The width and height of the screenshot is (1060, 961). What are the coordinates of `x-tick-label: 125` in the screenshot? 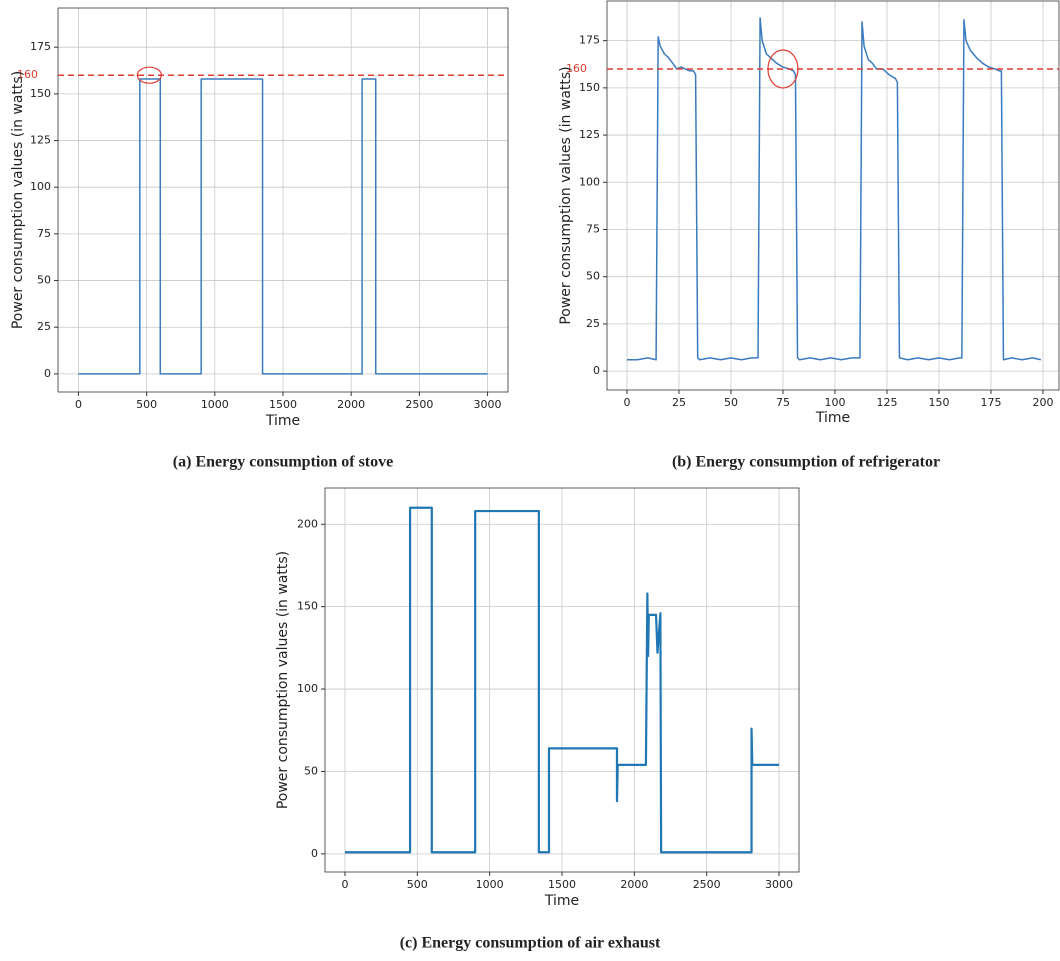 It's located at (886, 402).